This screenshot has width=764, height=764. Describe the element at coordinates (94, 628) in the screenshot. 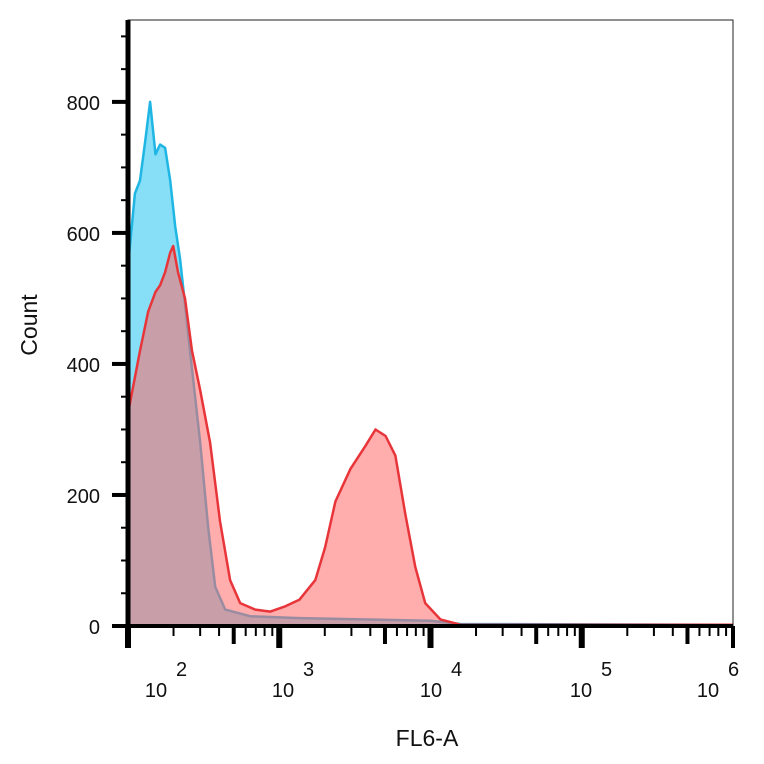

I see `y-tick-label: 0` at that location.